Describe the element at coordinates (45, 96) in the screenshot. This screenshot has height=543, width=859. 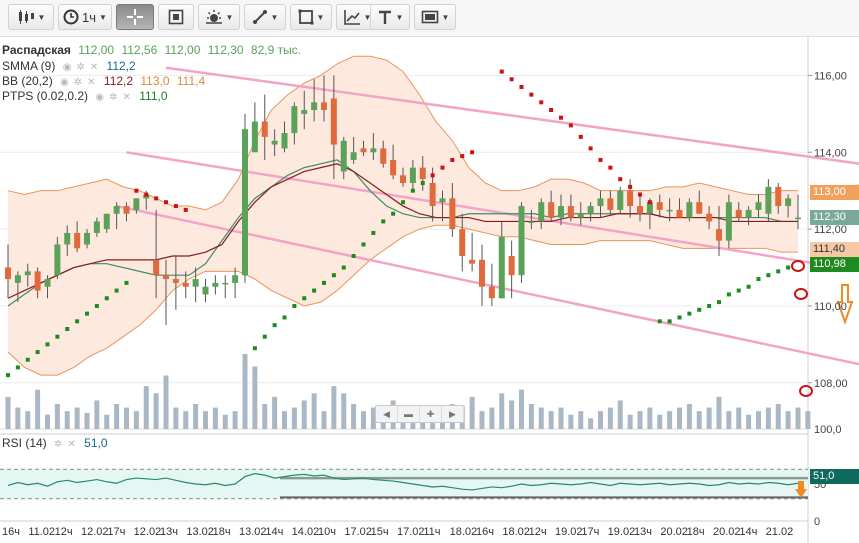
I see `ptps-label: PTPS (0.02,0.2)` at that location.